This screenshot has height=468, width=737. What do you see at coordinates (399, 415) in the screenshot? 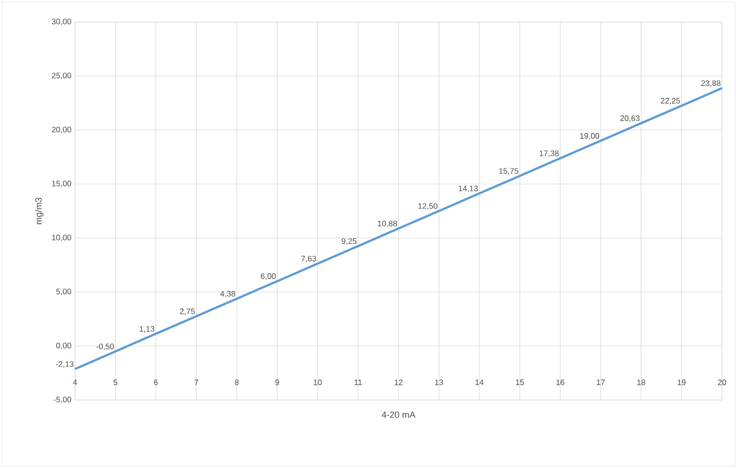
I see `x-axis-title: 4-20 mA` at bounding box center [399, 415].